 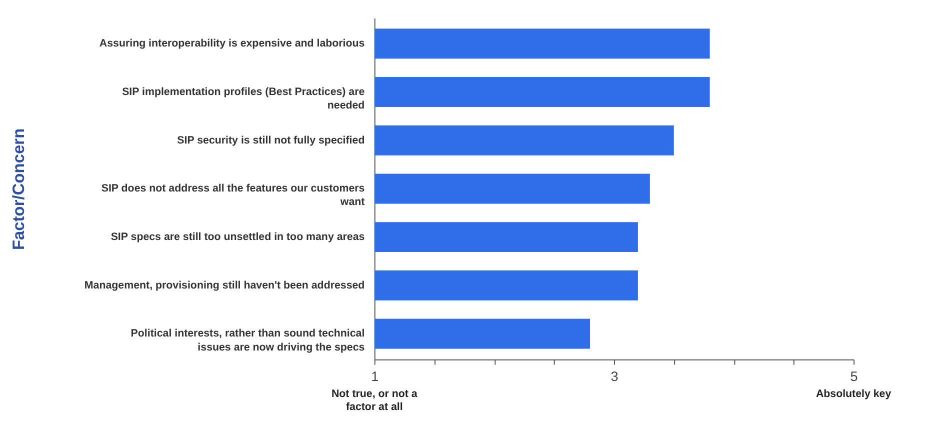 What do you see at coordinates (374, 400) in the screenshot?
I see `text: Not true, or not a factor at all` at bounding box center [374, 400].